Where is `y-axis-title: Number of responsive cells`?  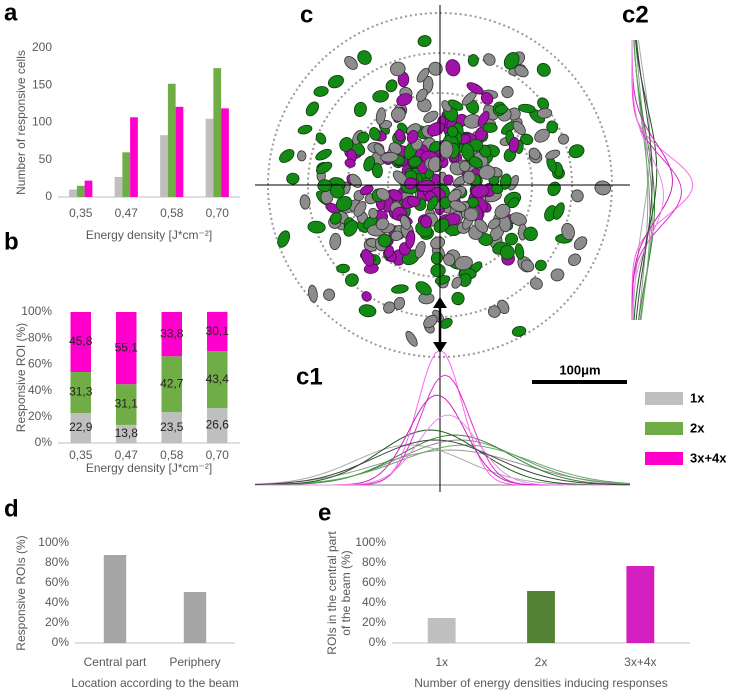 y-axis-title: Number of responsive cells is located at coordinates (21, 122).